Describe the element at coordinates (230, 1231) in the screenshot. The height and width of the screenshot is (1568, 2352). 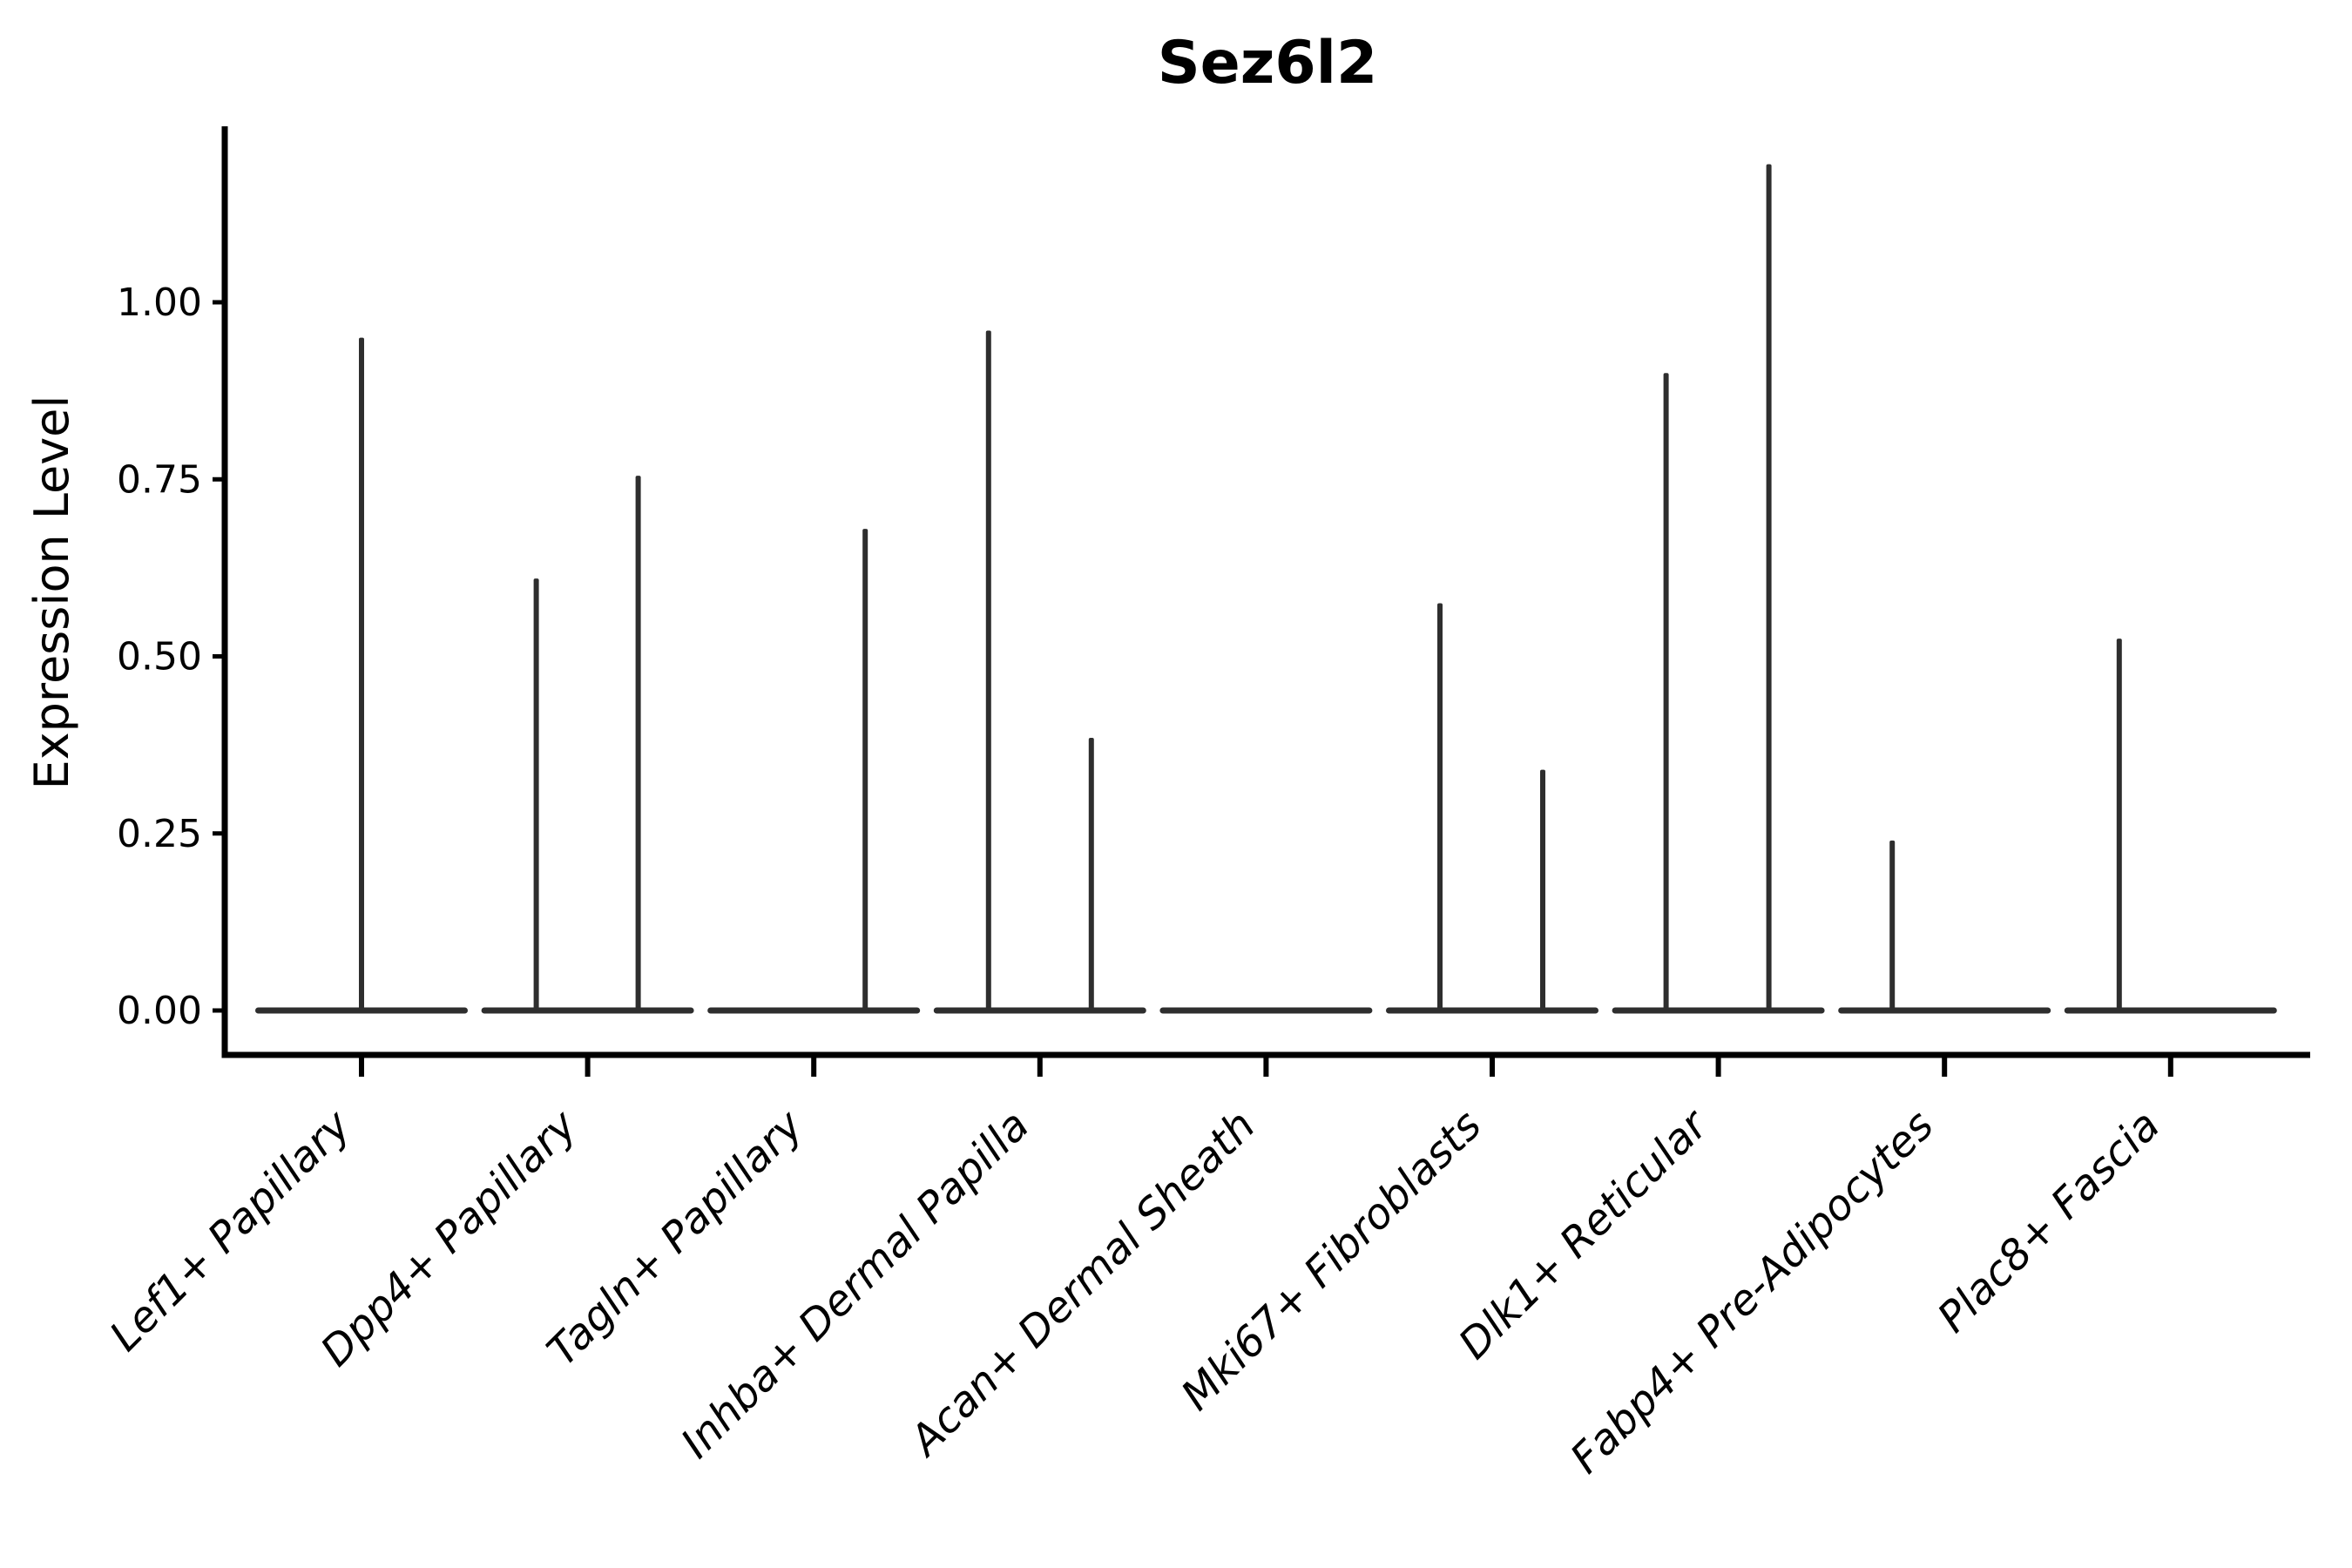
I see `x-tick-label: Lef1+ Papillary` at that location.